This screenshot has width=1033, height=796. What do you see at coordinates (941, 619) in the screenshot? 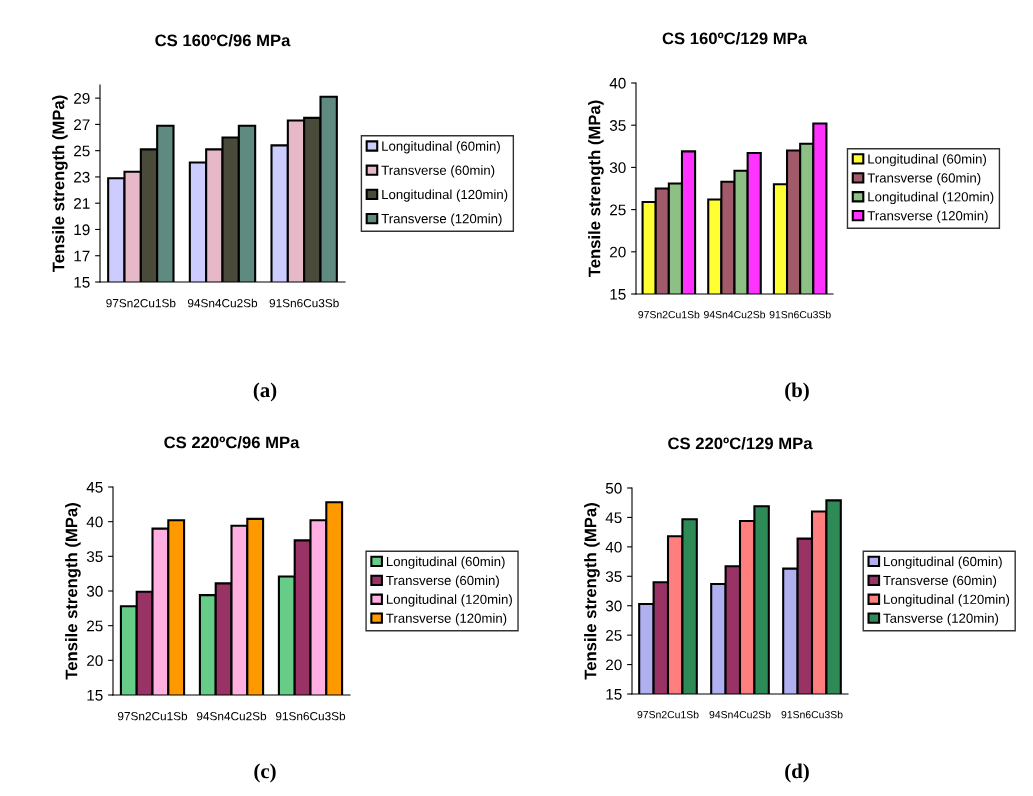
I see `legend-label: Tansverse (120min)` at bounding box center [941, 619].